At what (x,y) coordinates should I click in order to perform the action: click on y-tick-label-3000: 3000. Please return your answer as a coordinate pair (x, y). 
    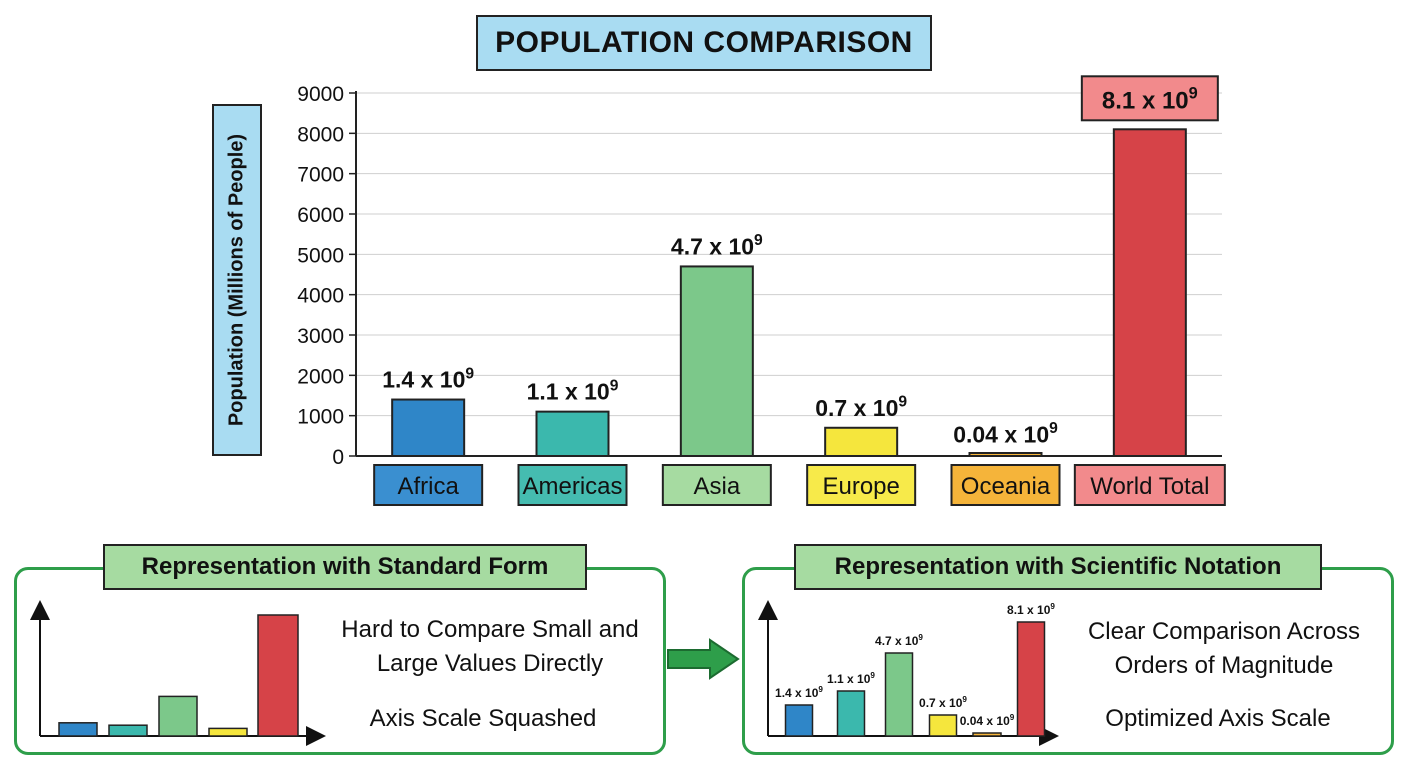
    Looking at the image, I should click on (320, 336).